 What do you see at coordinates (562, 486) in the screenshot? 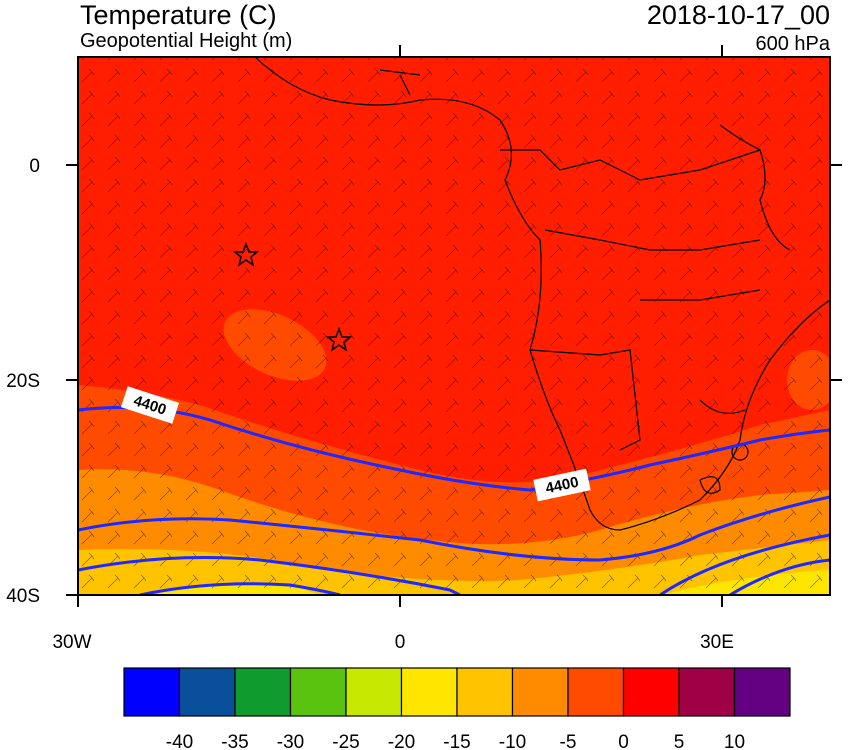
I see `contour-label-east: 4400` at bounding box center [562, 486].